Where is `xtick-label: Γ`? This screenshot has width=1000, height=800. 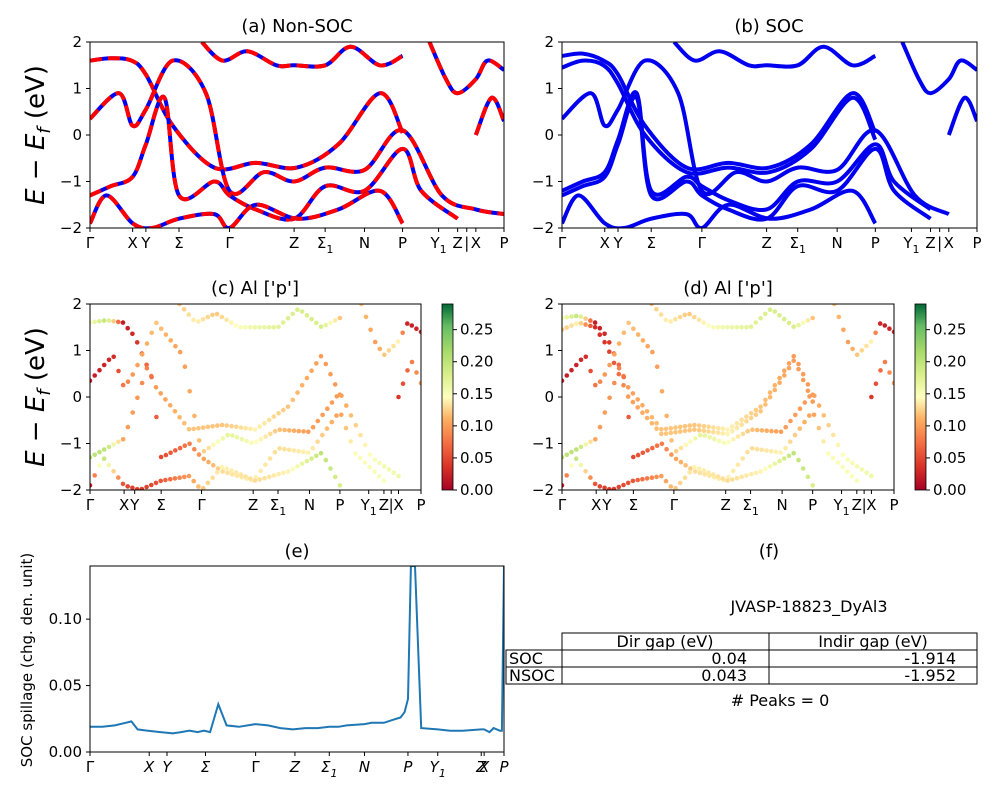
xtick-label: Γ is located at coordinates (255, 767).